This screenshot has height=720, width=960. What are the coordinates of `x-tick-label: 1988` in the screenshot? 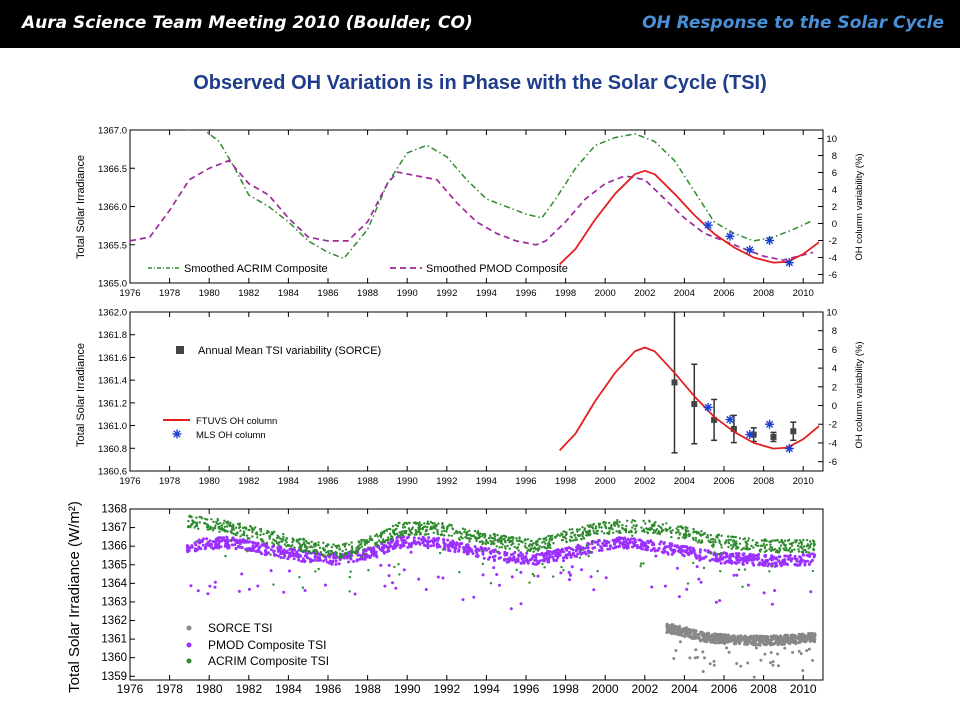 It's located at (367, 689).